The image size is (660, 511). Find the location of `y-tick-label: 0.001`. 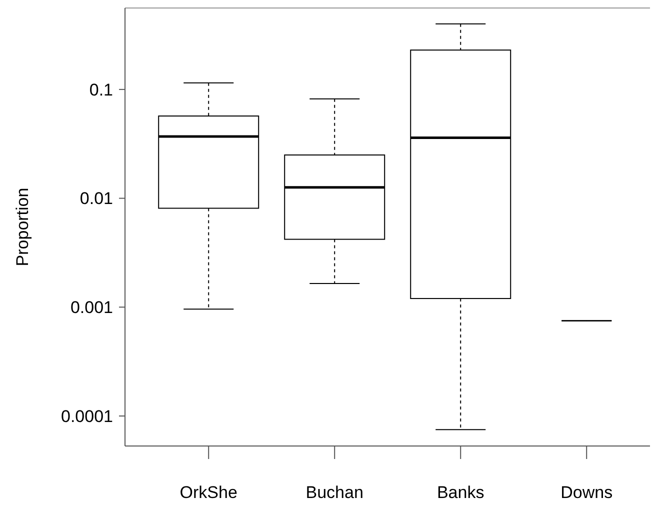

y-tick-label: 0.001 is located at coordinates (91, 308).